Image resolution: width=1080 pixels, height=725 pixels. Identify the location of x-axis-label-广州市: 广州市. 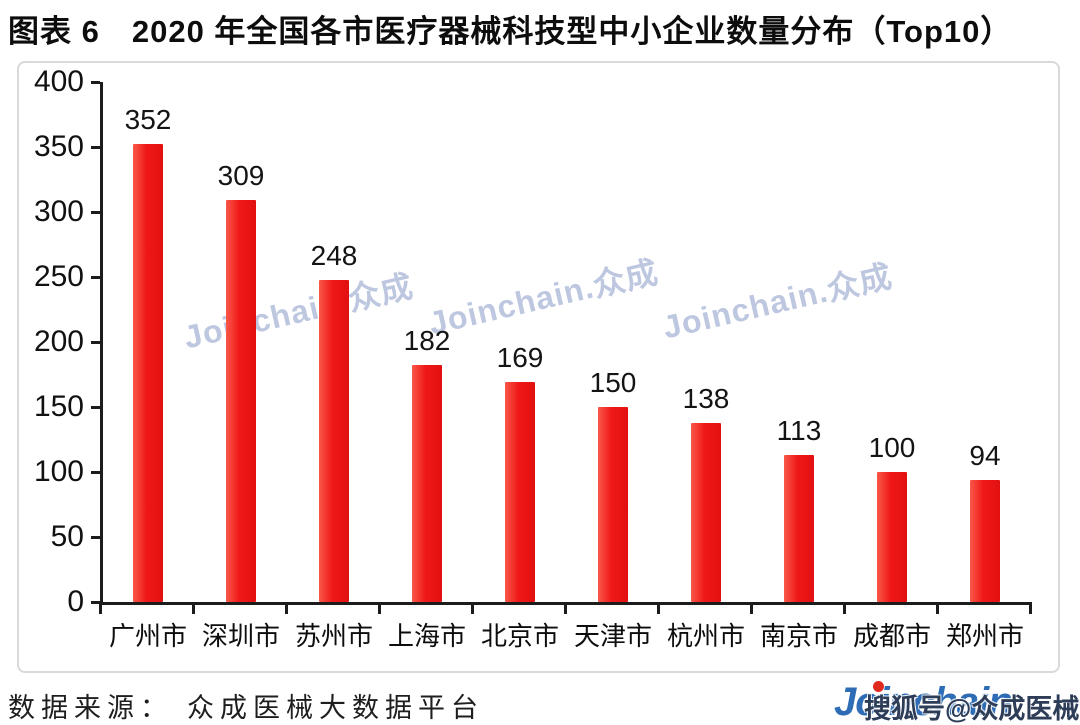
(147, 636).